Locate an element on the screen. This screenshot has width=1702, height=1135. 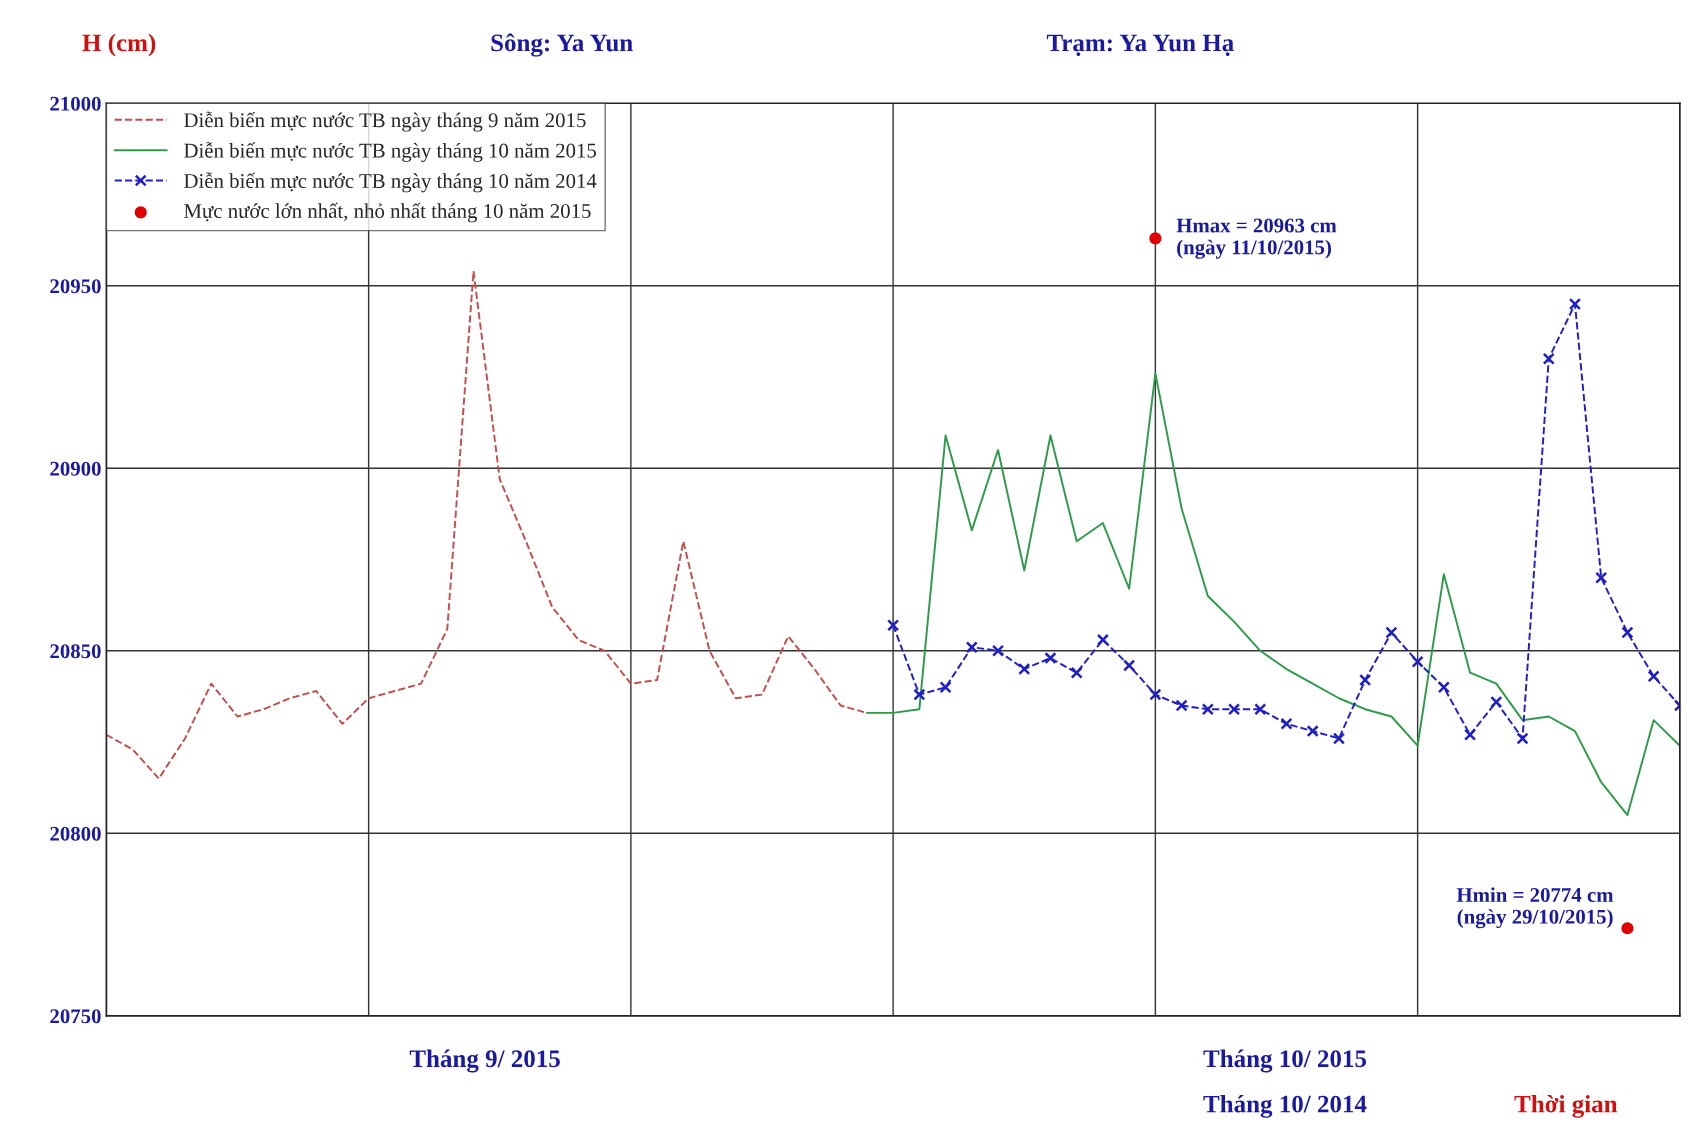
y-axis-title: H (cm) is located at coordinates (119, 45).